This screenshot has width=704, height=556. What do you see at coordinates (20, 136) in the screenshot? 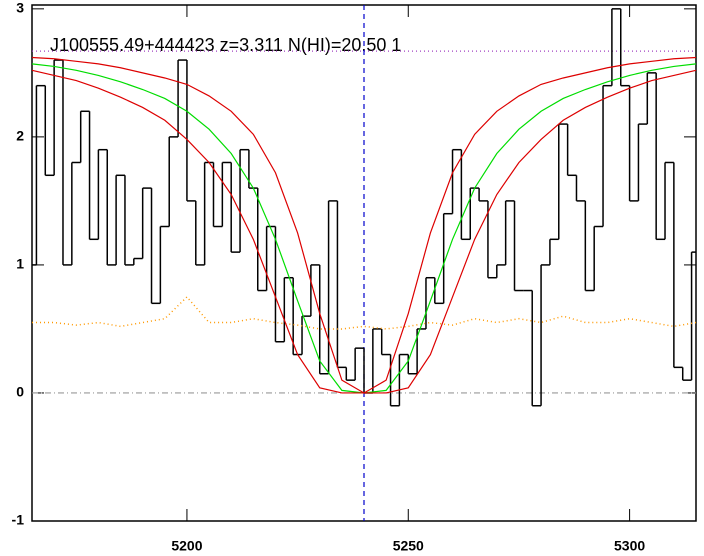
I see `y-tick-label: 2` at bounding box center [20, 136].